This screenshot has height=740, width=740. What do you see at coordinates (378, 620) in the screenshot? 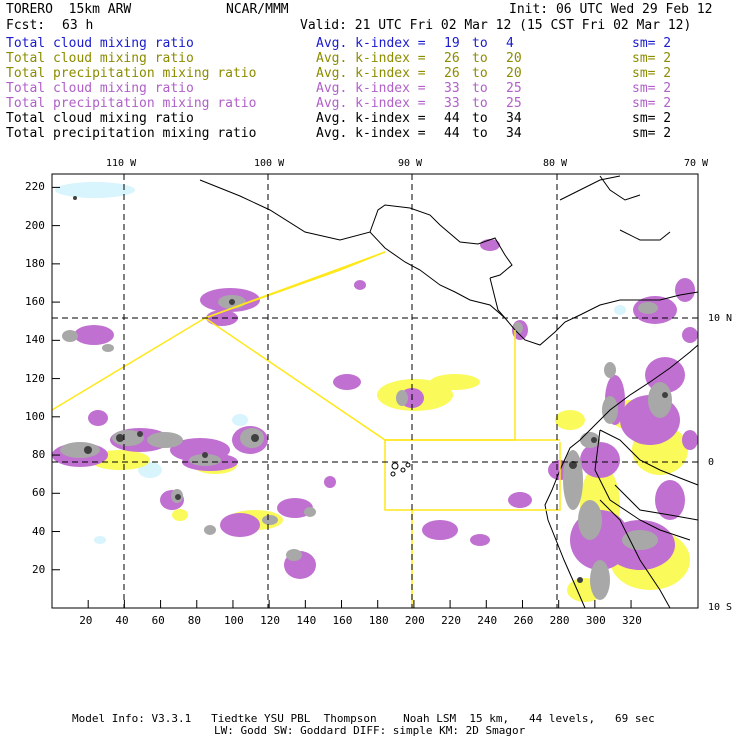
I see `x-tick-label: 180` at bounding box center [378, 620].